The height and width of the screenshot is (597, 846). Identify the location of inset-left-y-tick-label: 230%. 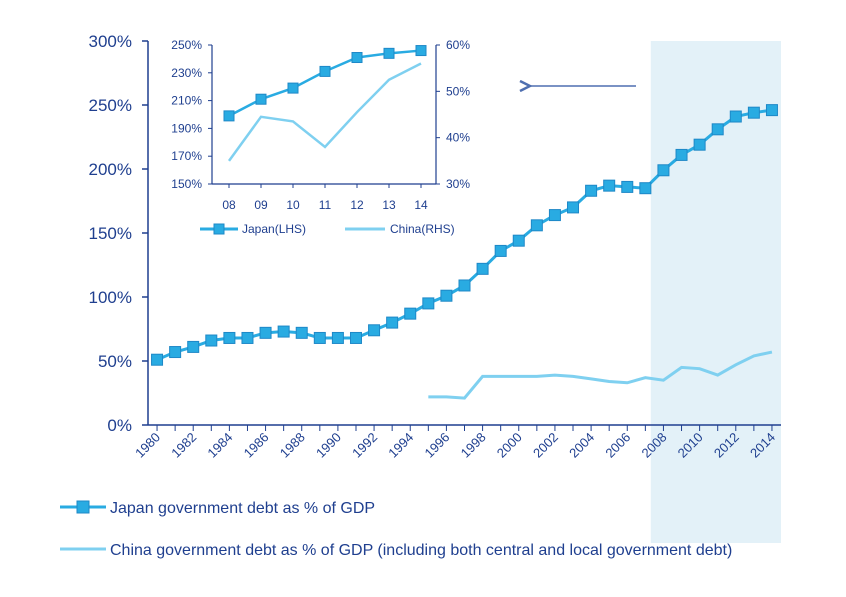
(186, 73).